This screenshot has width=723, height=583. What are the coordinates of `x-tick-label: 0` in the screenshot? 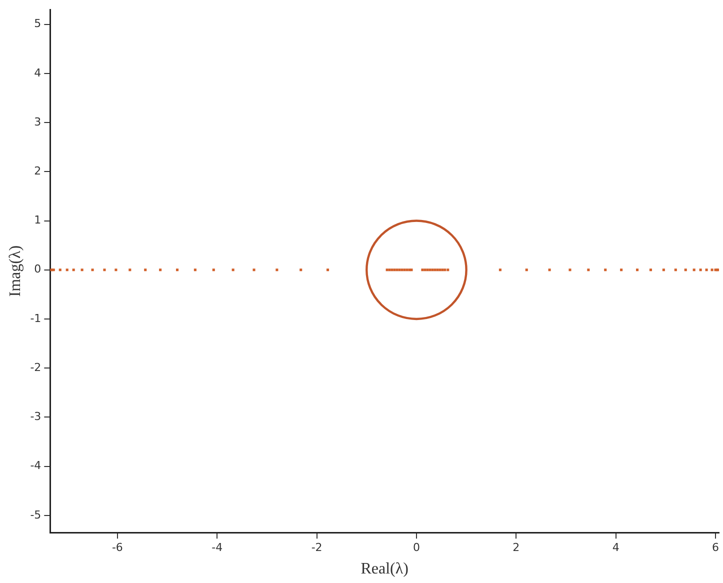 It's located at (416, 547).